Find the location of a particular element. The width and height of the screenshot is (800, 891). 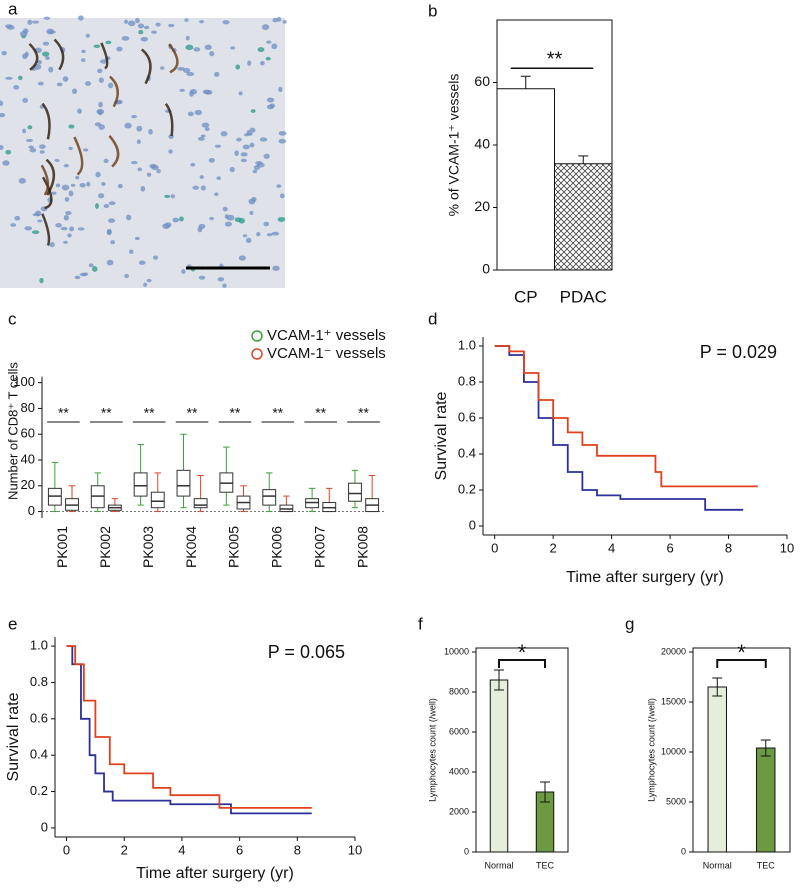

survival-curve is located at coordinates (189, 727).